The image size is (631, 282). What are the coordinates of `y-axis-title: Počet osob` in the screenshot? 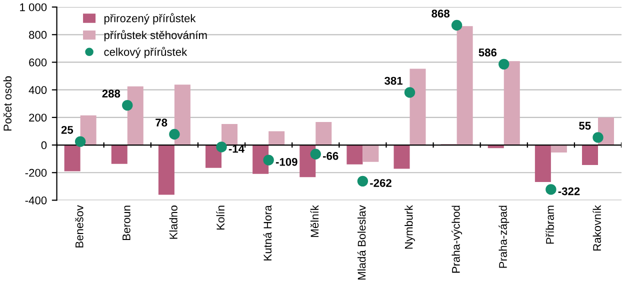 It's located at (7, 103).